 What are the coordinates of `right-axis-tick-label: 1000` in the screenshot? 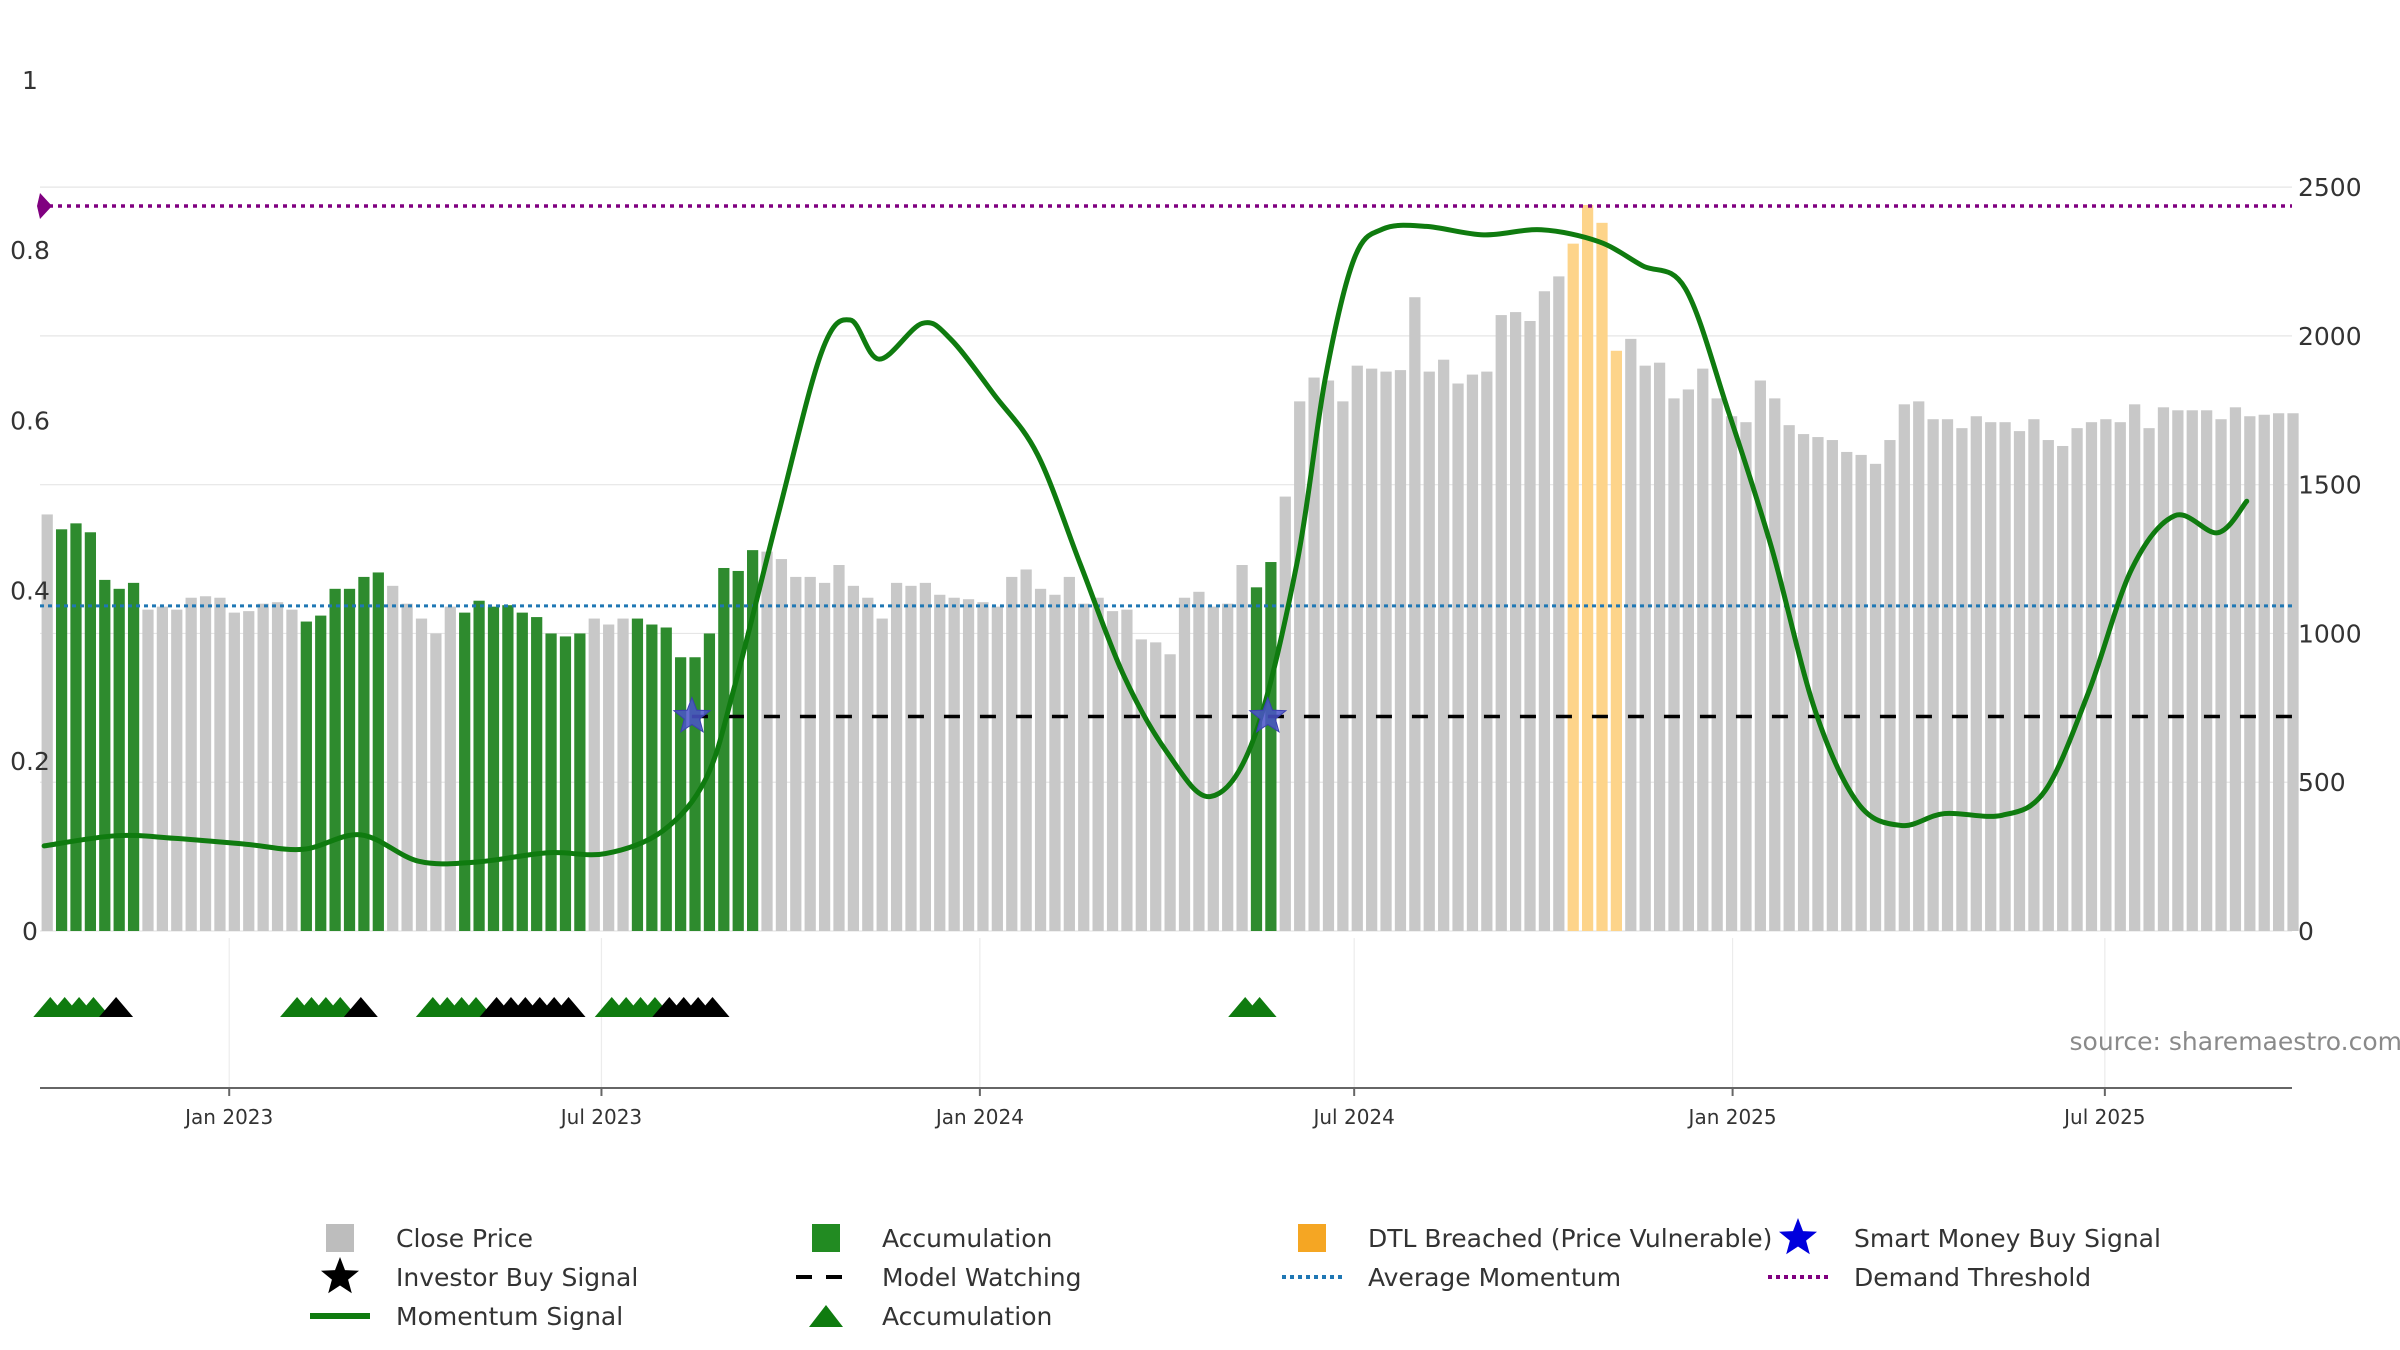 It's located at (2330, 633).